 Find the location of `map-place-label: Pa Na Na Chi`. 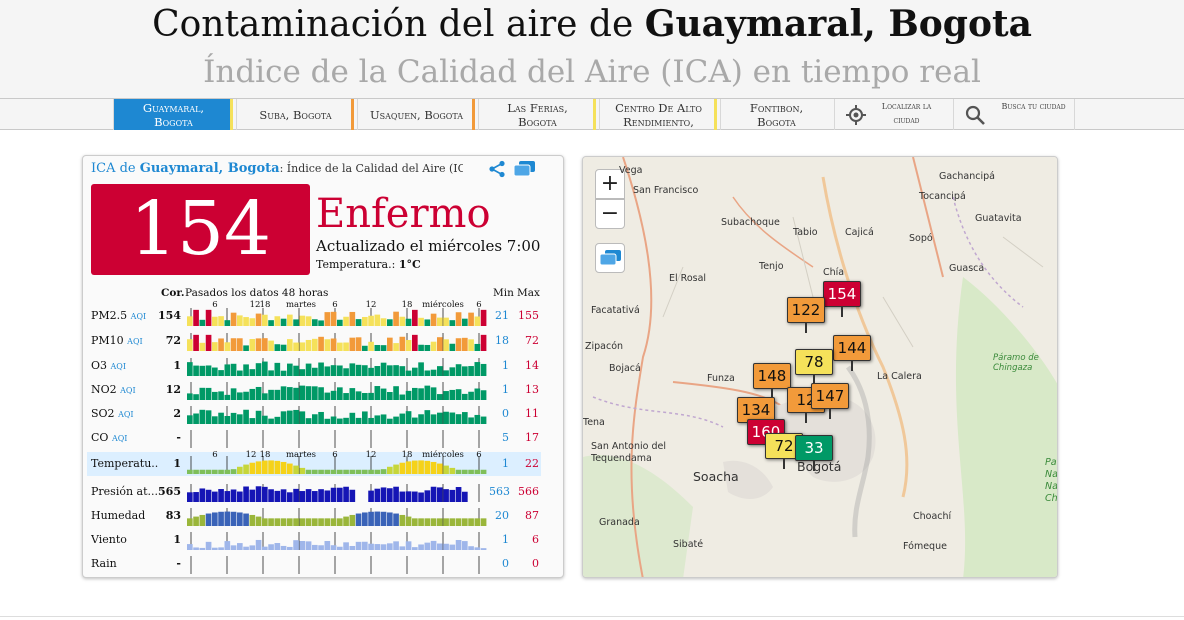

map-place-label: Pa Na Na Chi is located at coordinates (1051, 480).